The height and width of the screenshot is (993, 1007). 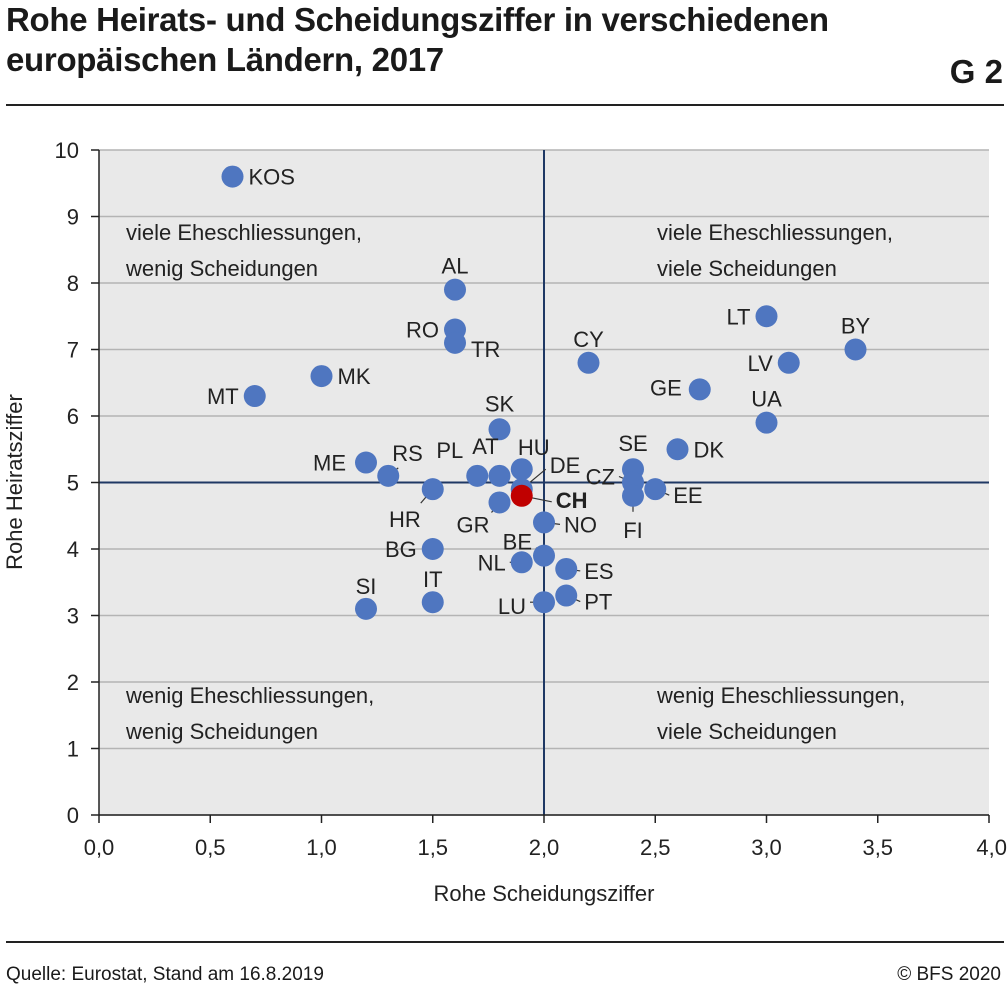 What do you see at coordinates (580, 524) in the screenshot?
I see `point-label-no: NO` at bounding box center [580, 524].